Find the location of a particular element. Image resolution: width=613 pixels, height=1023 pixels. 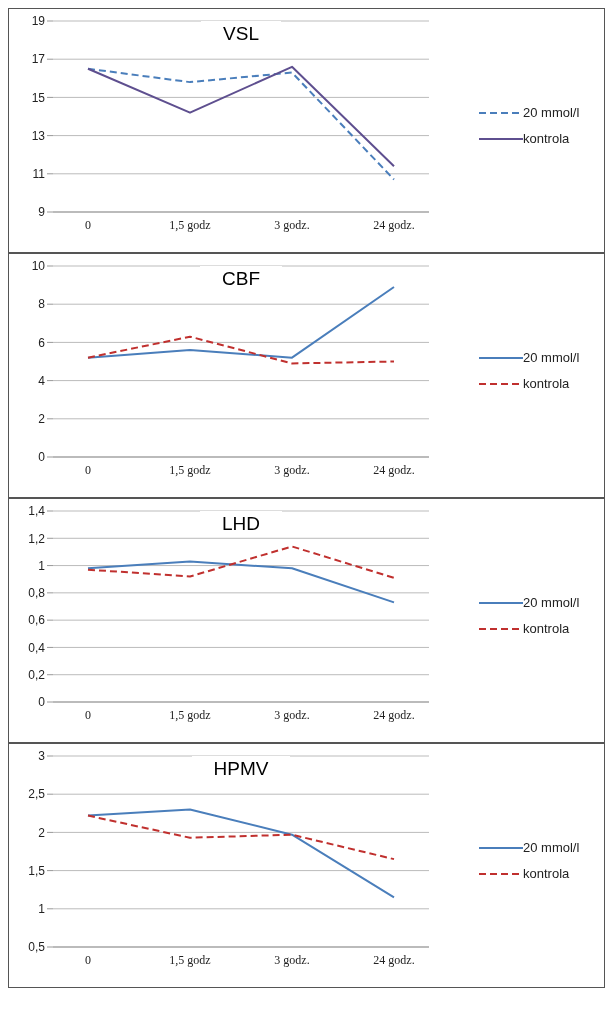

y-tick-label: 4 is located at coordinates (42, 380).